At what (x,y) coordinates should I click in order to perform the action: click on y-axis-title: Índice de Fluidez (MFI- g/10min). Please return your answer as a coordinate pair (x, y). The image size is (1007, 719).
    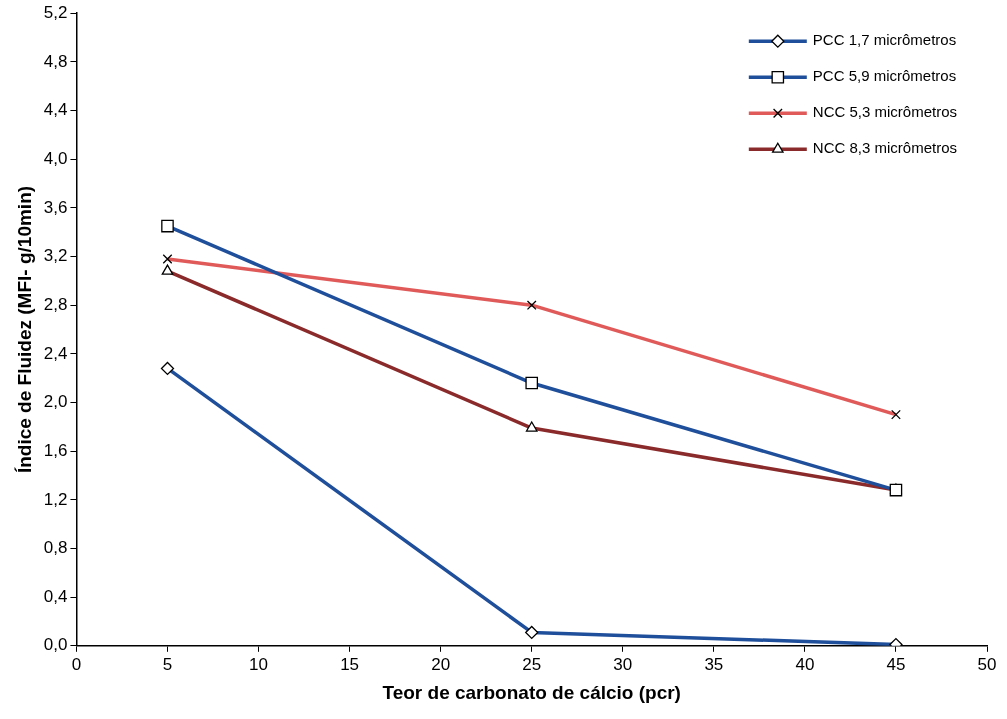
    Looking at the image, I should click on (24, 329).